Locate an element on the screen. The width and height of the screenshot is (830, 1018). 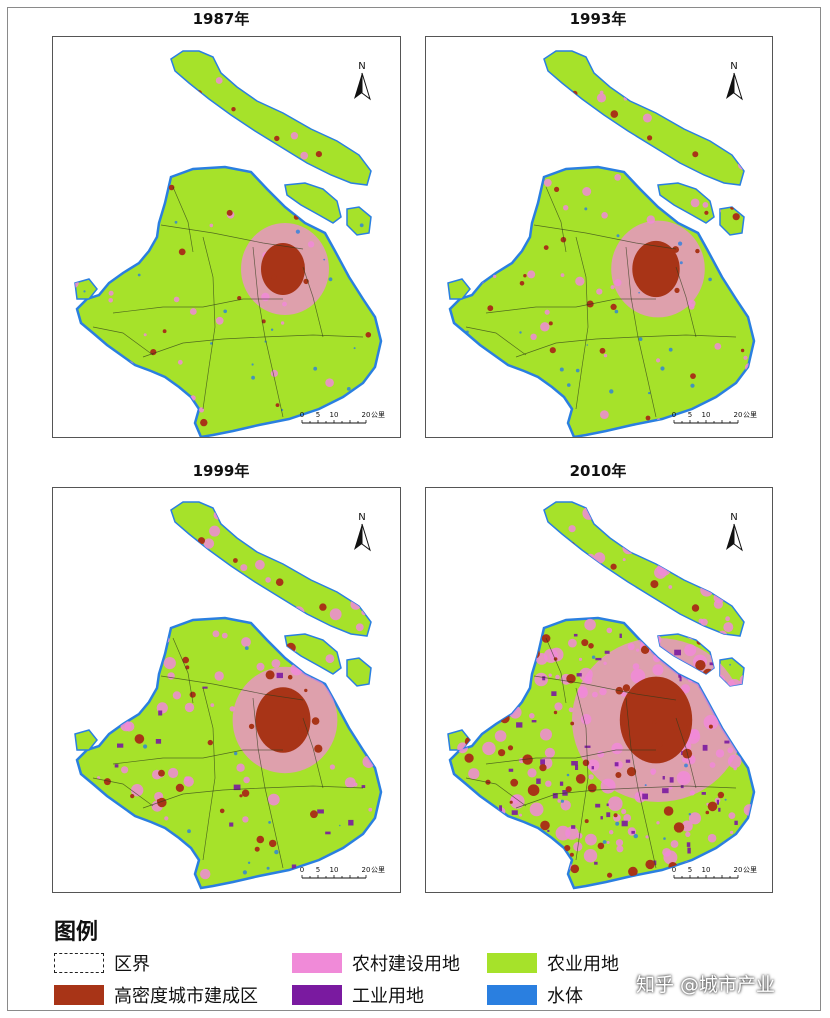
legend-item-water: 水体 is located at coordinates (535, 995).